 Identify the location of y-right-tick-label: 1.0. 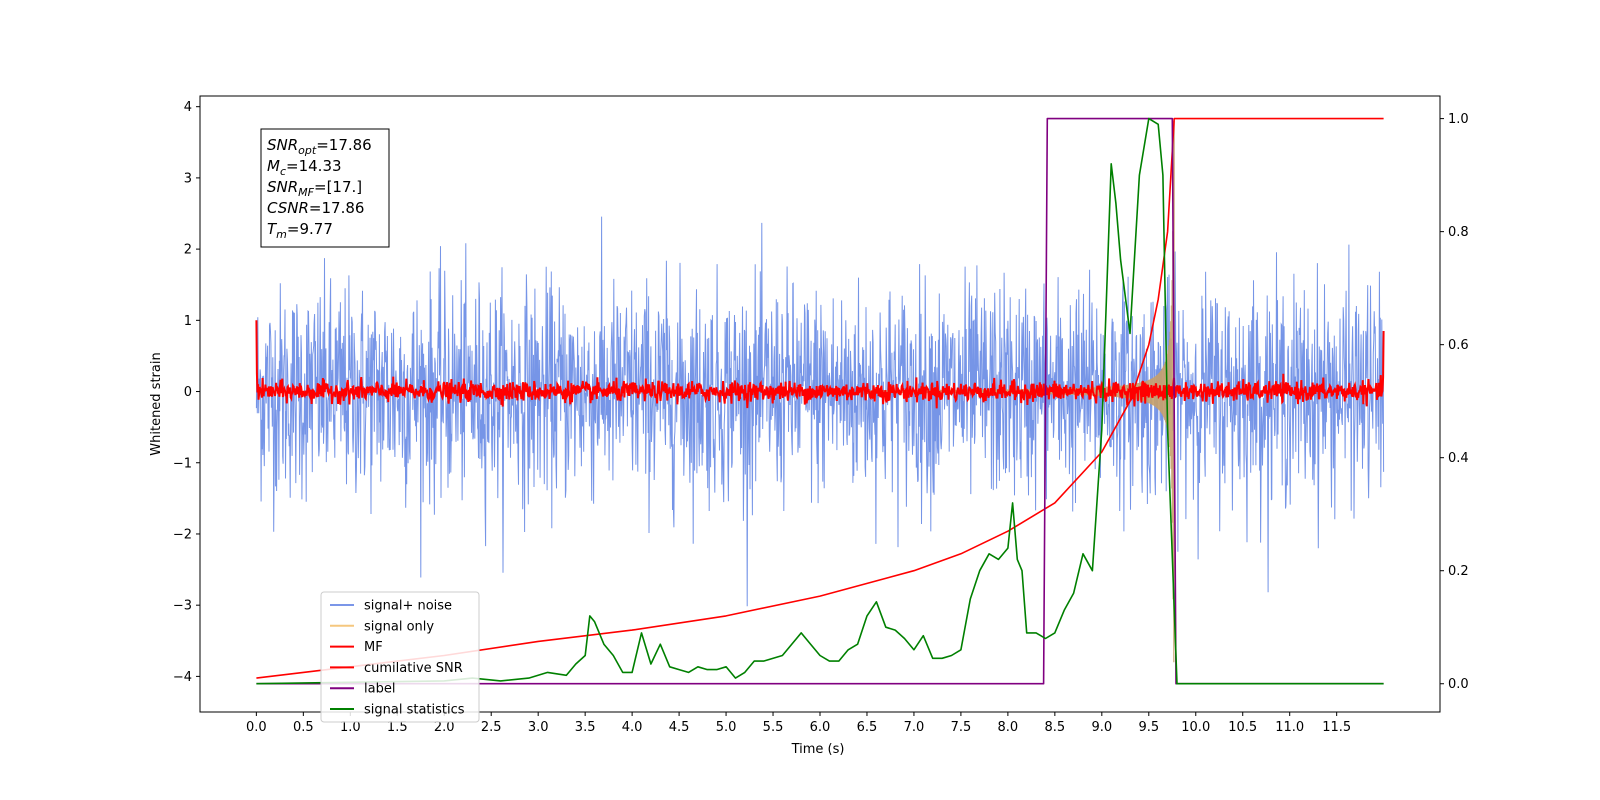
(1458, 119).